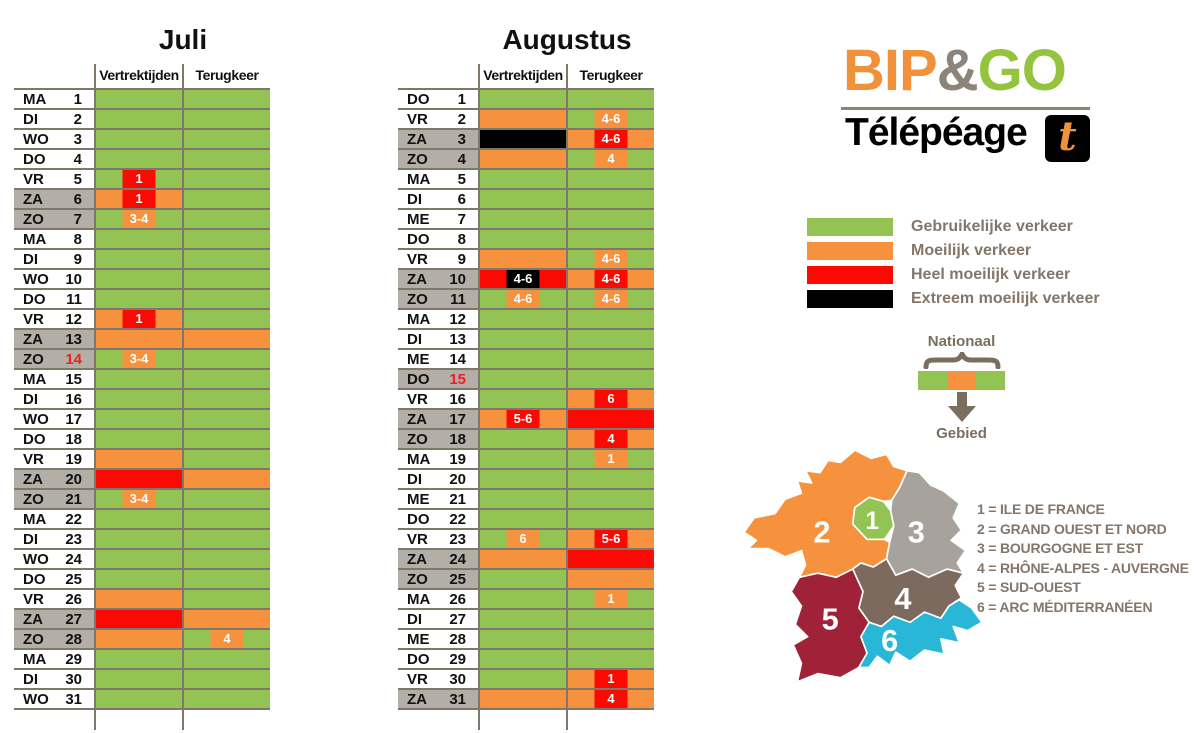  What do you see at coordinates (526, 438) in the screenshot?
I see `calendar-row: ZO 18 4` at bounding box center [526, 438].